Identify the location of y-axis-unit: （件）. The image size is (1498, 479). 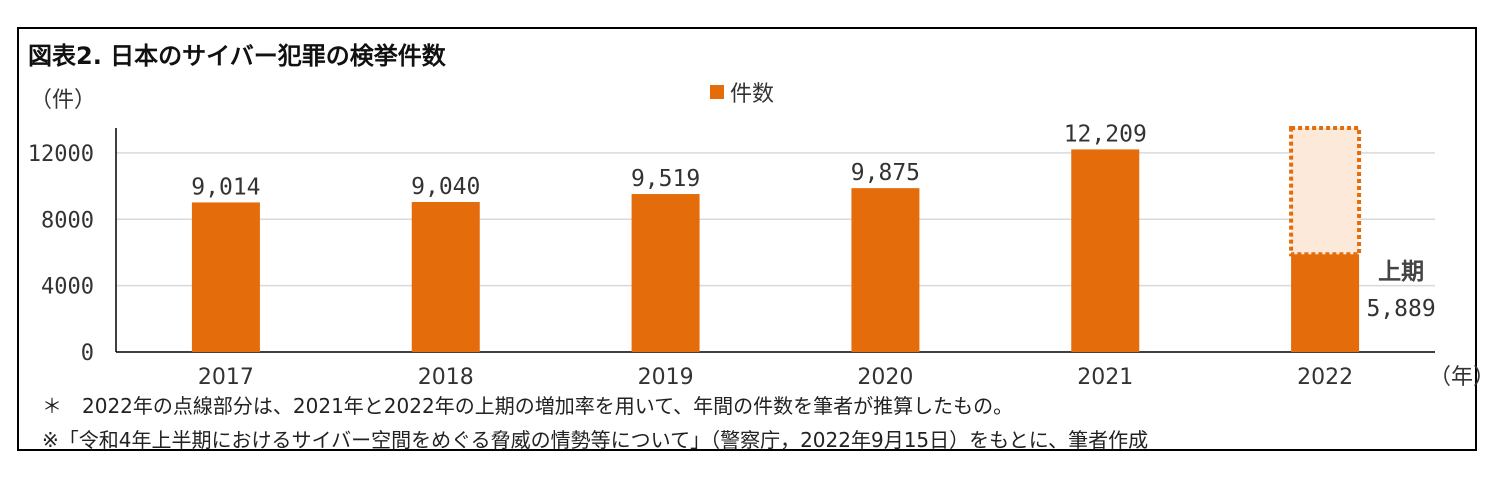
(63, 100).